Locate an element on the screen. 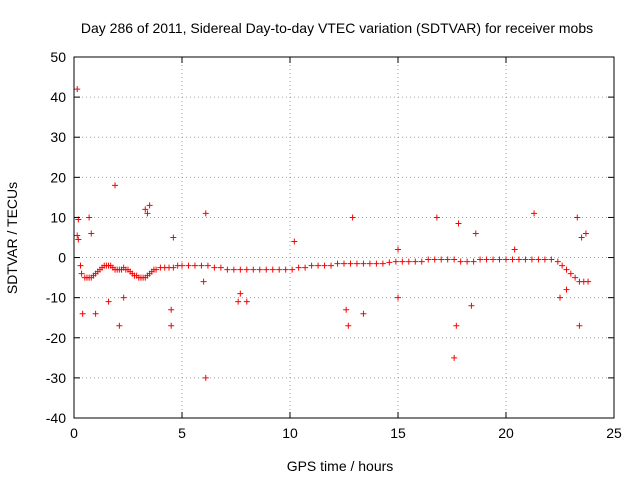  x-axis-label: GPS time / hours is located at coordinates (340, 466).